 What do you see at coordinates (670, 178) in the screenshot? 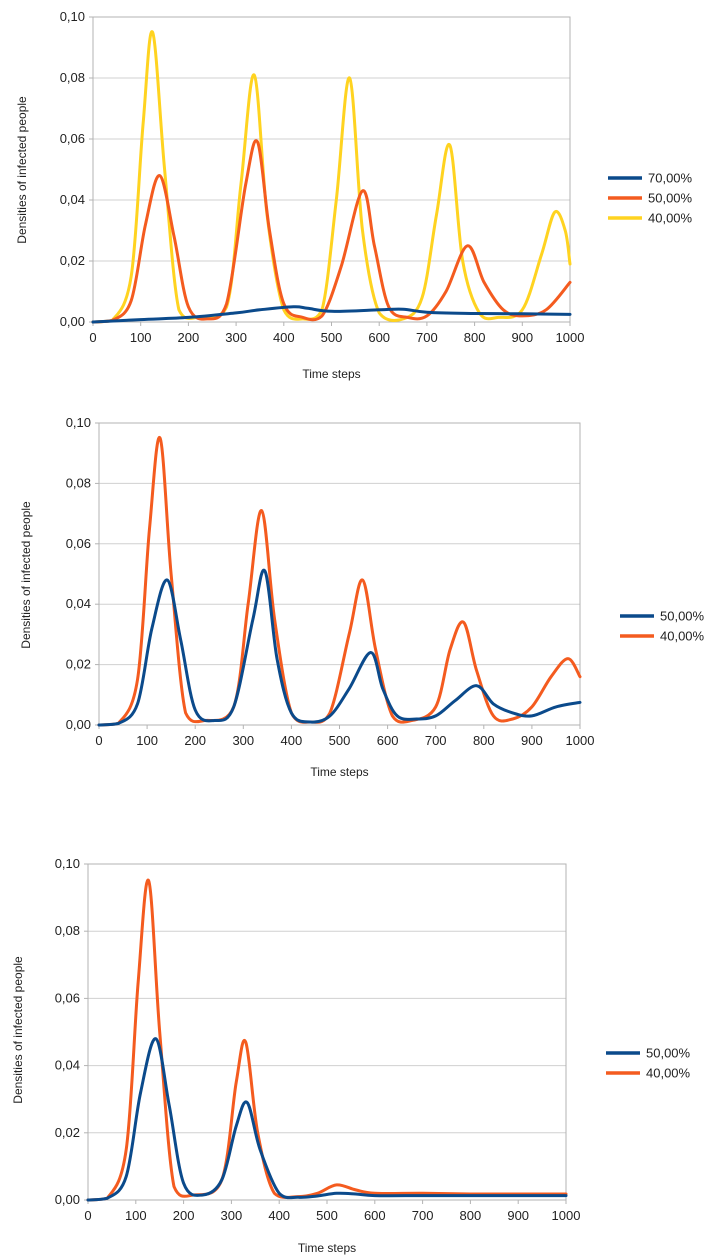
I see `legend-label: 70,00%` at bounding box center [670, 178].